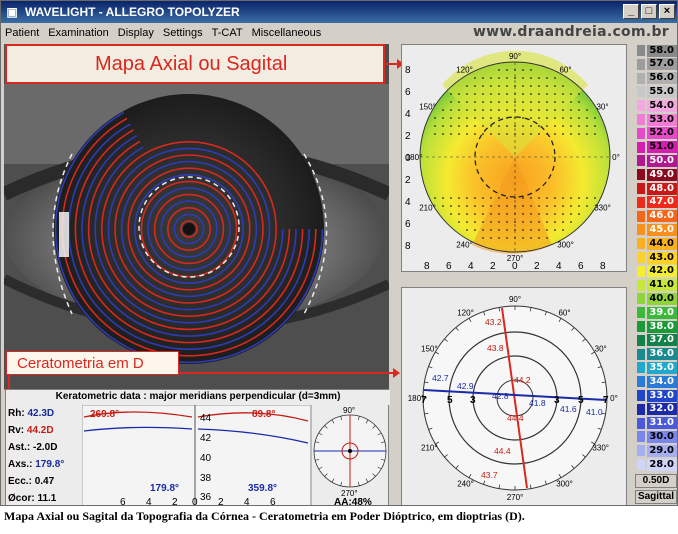 The width and height of the screenshot is (678, 534). I want to click on scale-entry: 42.0, so click(656, 271).